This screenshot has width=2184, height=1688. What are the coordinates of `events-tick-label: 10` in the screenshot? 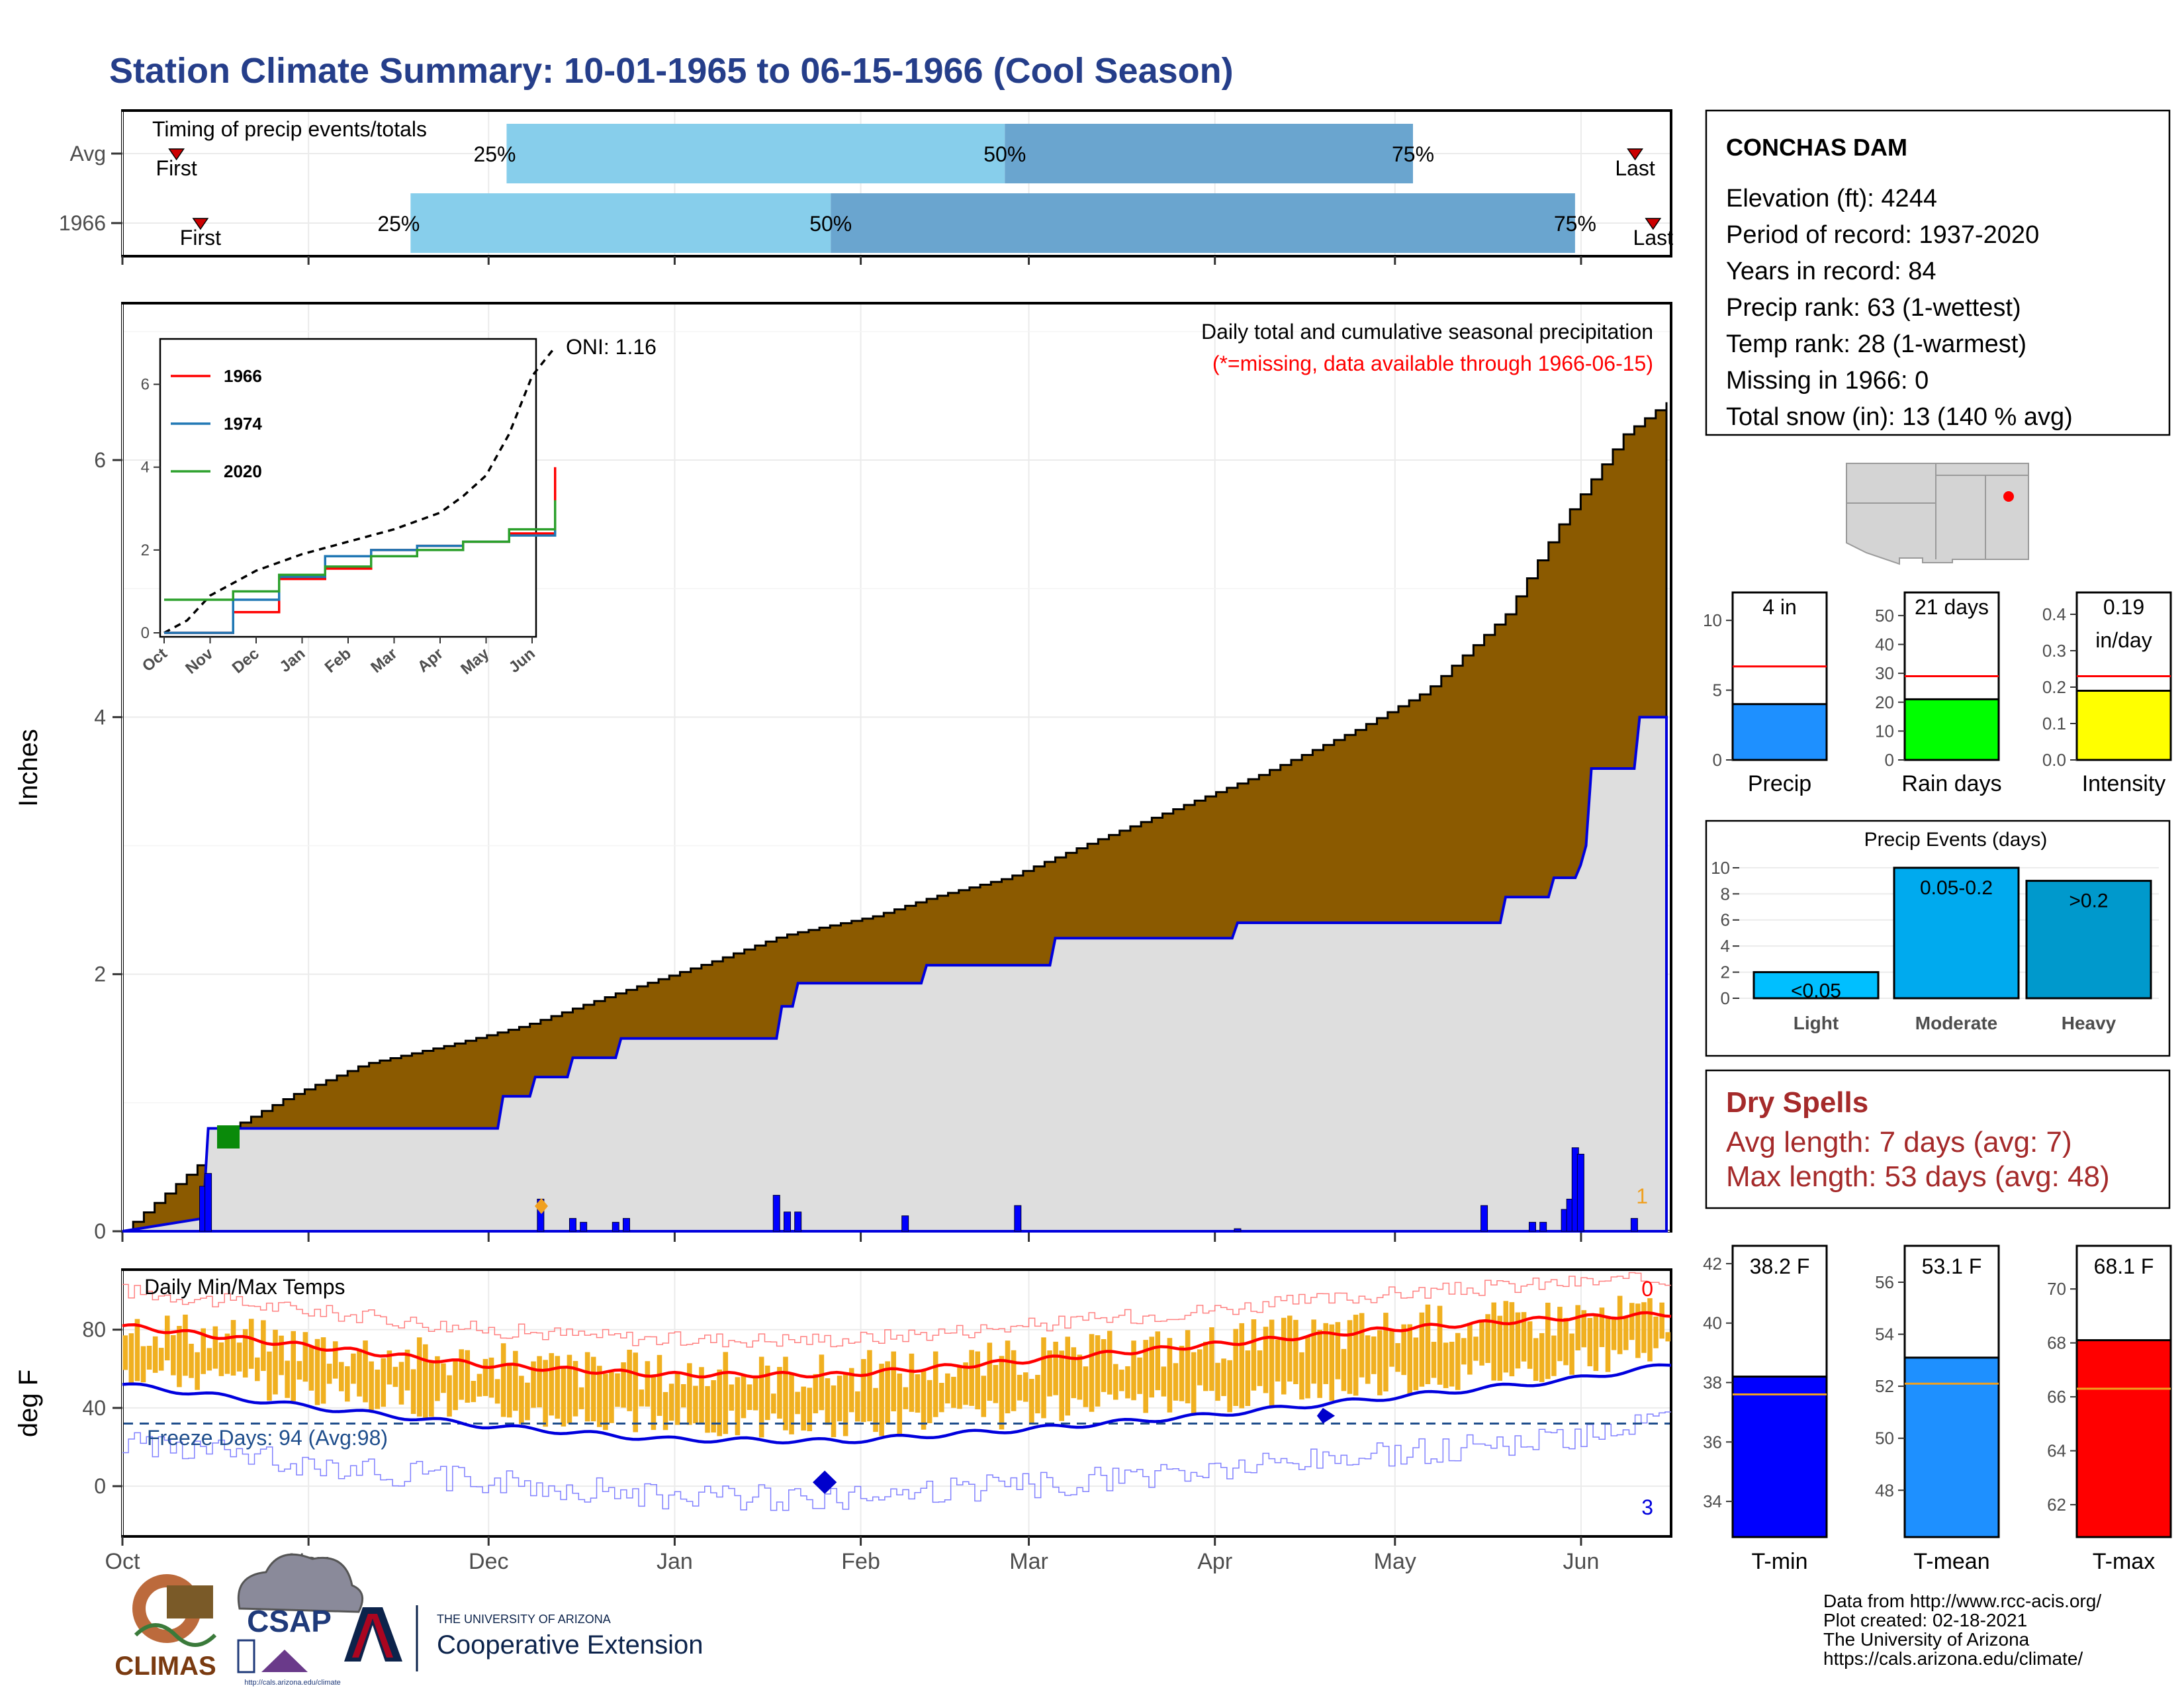 It's located at (1720, 868).